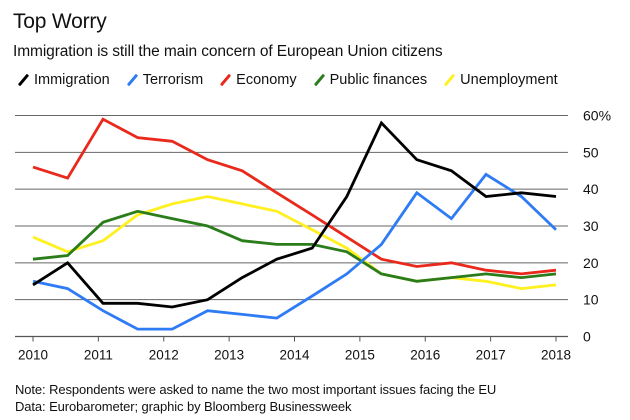 Image resolution: width=630 pixels, height=420 pixels. I want to click on x-tick-label: 2014, so click(294, 355).